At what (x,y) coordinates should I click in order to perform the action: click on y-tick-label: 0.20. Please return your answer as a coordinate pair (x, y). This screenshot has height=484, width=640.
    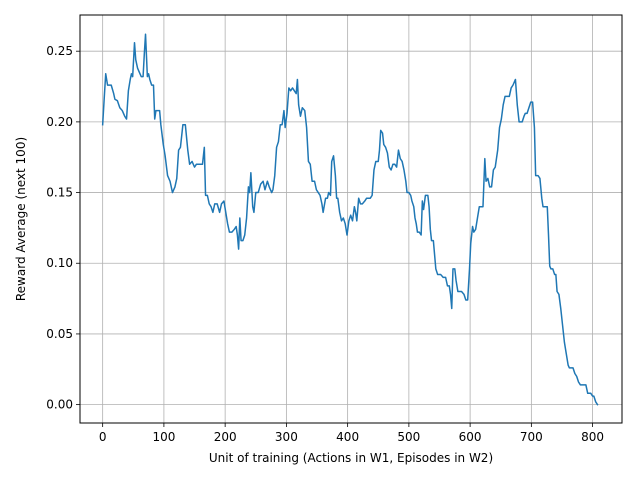
    Looking at the image, I should click on (59, 122).